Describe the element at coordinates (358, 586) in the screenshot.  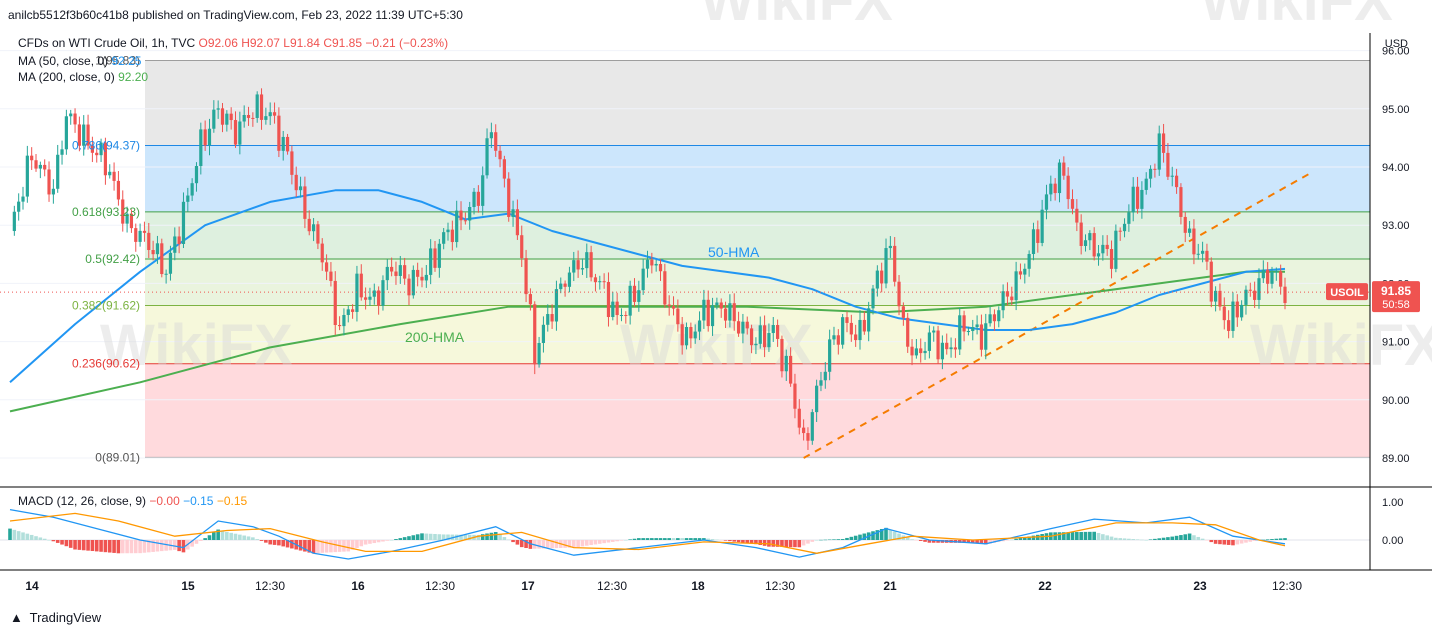
I see `time-axis-label: 16` at that location.